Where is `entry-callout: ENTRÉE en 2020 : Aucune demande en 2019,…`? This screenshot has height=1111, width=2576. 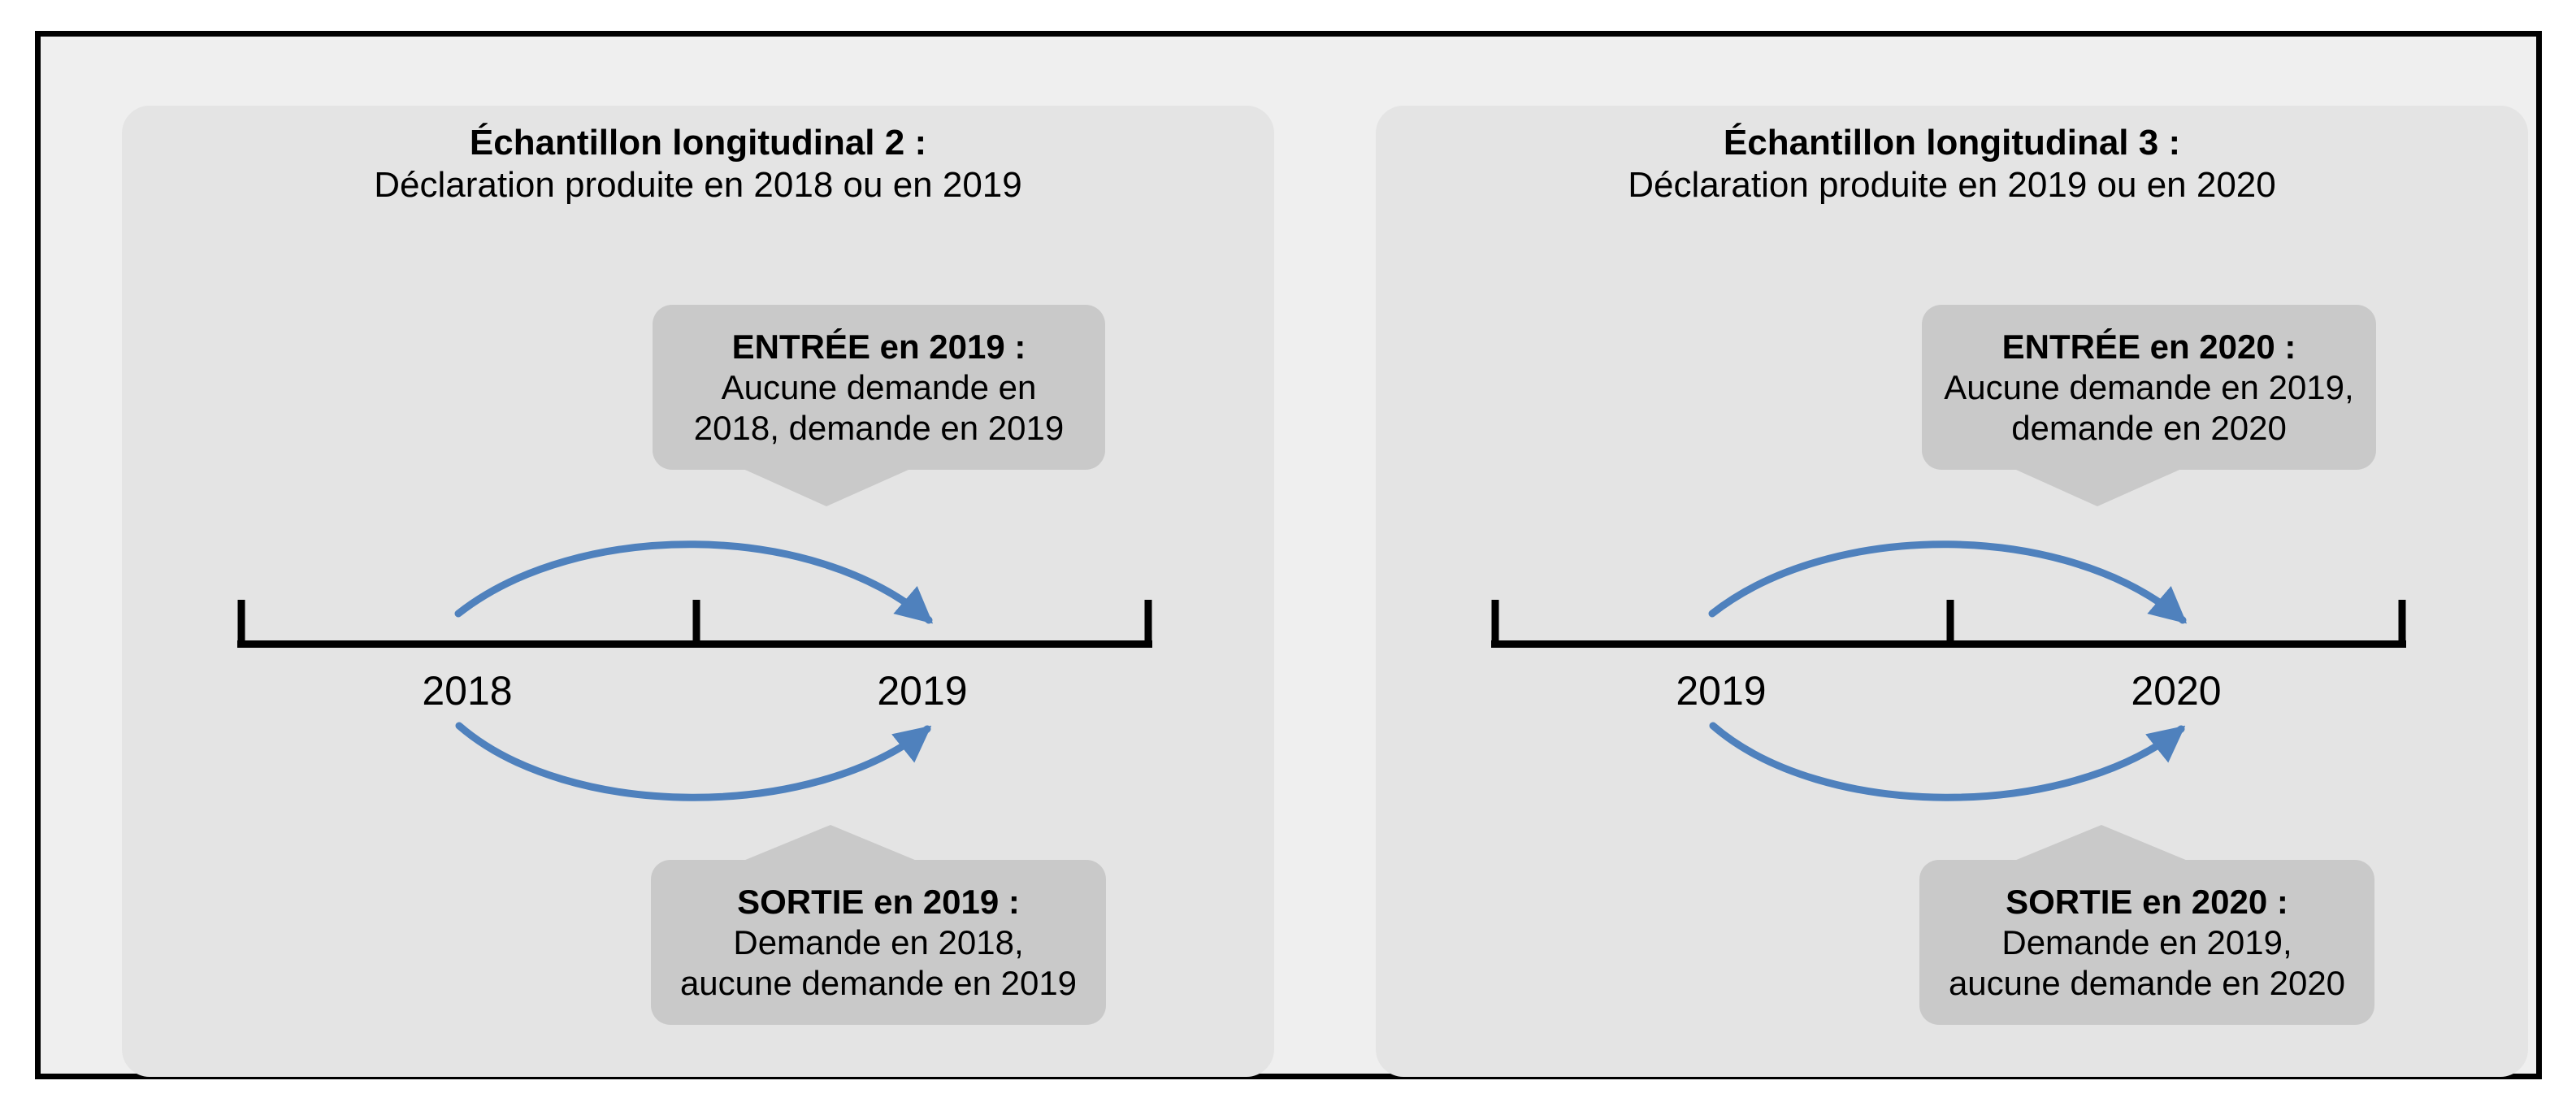 entry-callout: ENTRÉE en 2020 : Aucune demande en 2019,… is located at coordinates (2149, 387).